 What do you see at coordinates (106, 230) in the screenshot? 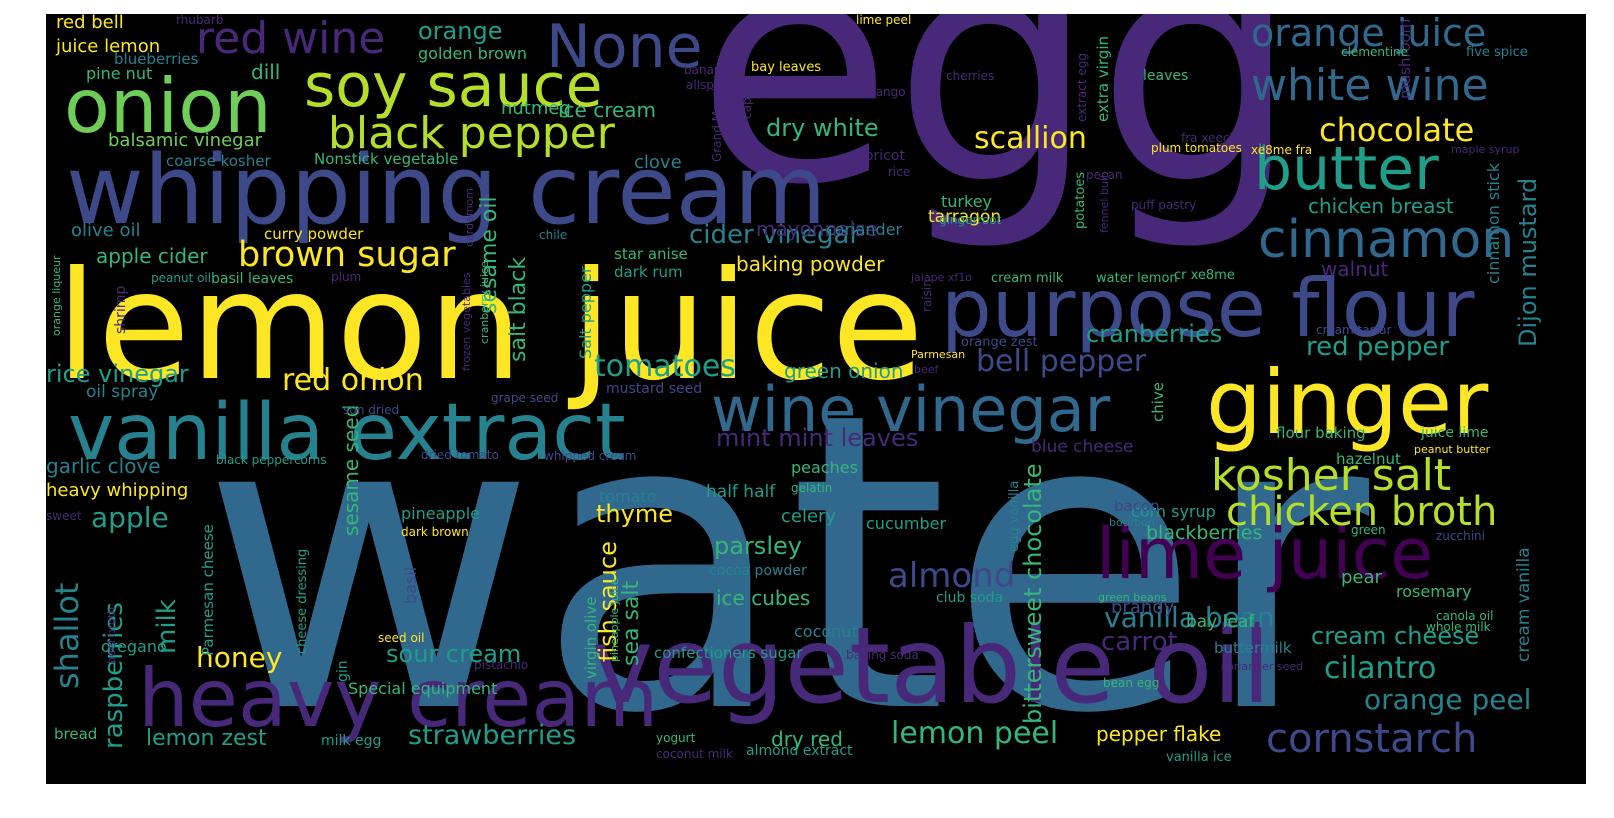
I see `word-olive-oil: olive oil` at bounding box center [106, 230].